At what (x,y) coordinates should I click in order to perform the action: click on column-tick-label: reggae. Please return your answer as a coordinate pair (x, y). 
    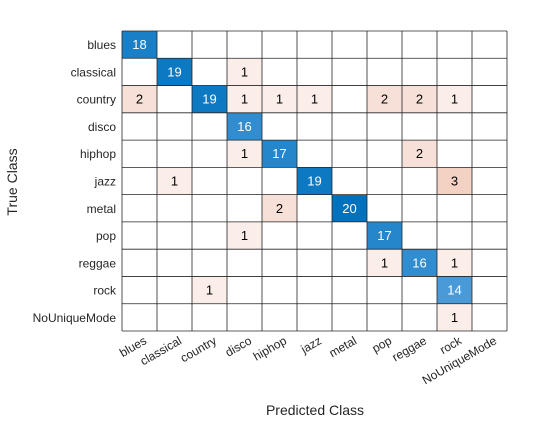
    Looking at the image, I should click on (410, 348).